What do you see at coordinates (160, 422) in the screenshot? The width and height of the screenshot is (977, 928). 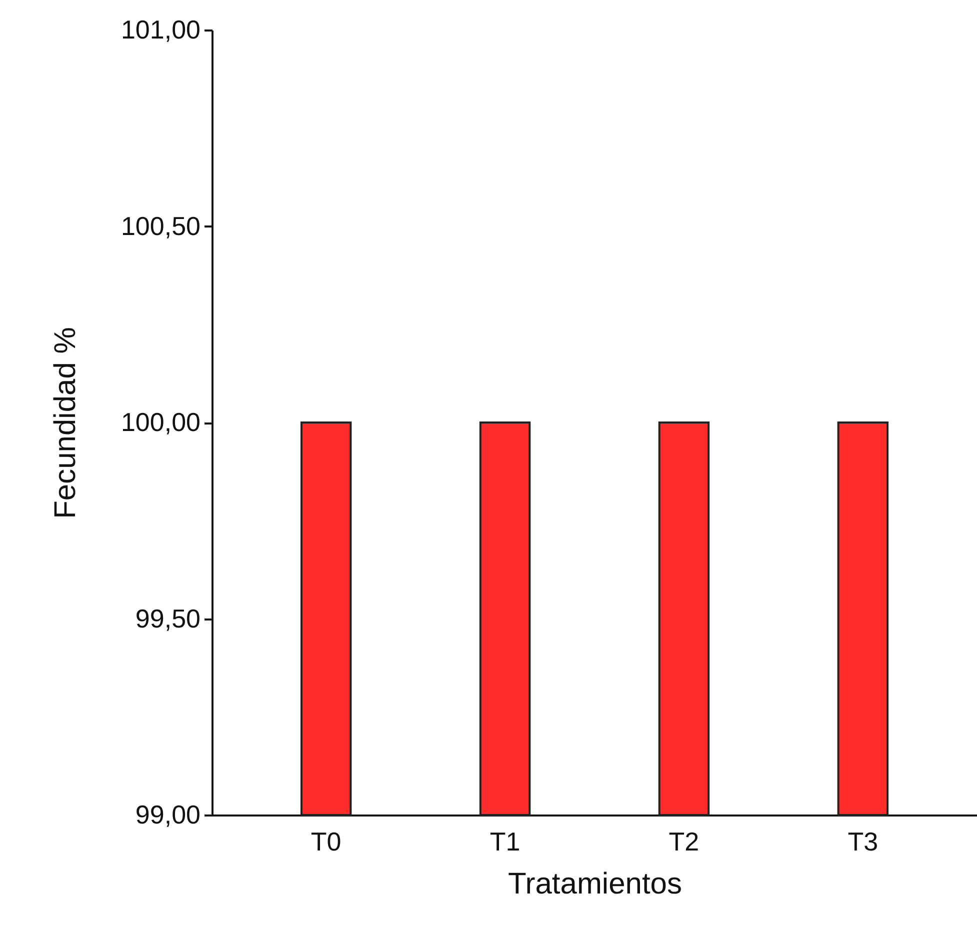 I see `y-tick-label: 100,00` at bounding box center [160, 422].